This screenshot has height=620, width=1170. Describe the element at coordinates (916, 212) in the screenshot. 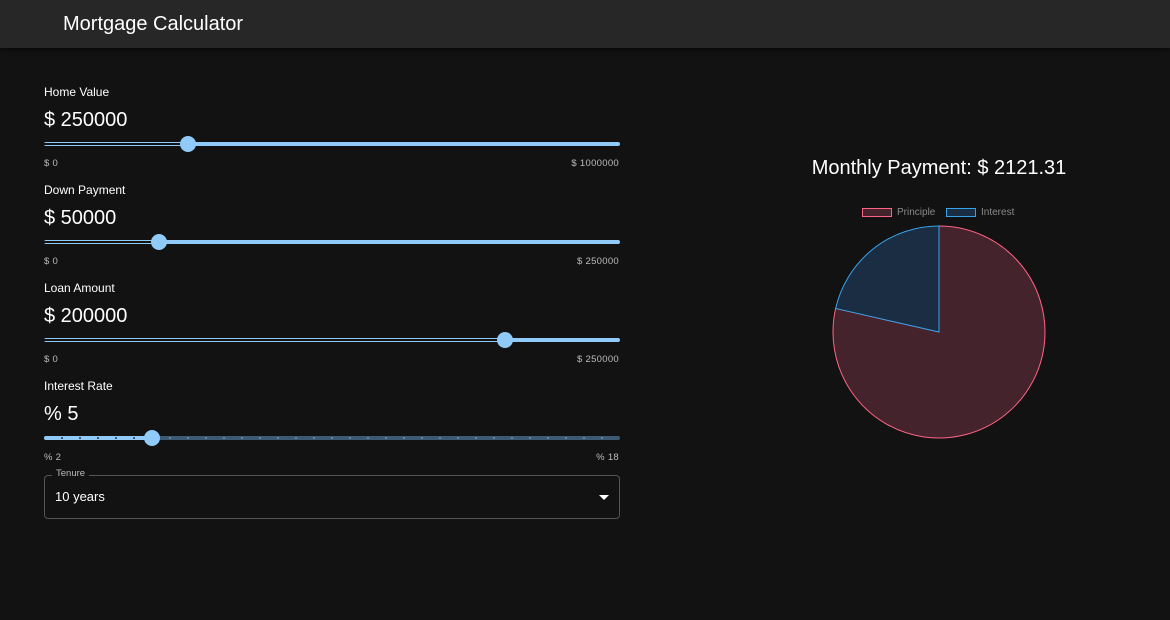

I see `legend-label-principle: Principle` at that location.